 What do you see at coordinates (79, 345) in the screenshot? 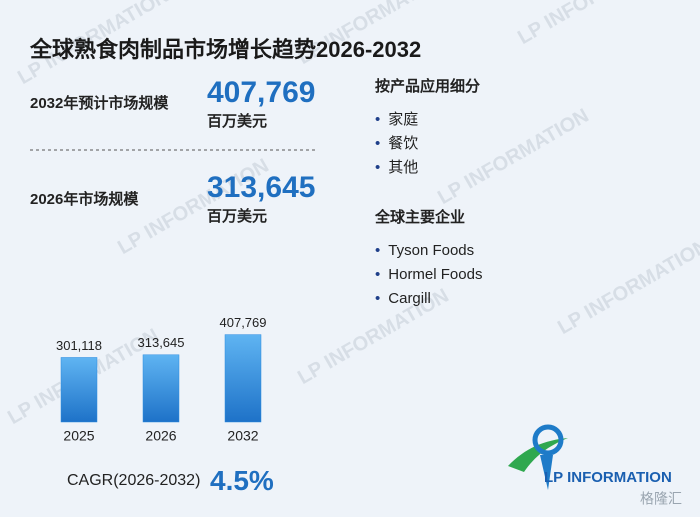
I see `value-label: 301,118` at bounding box center [79, 345].